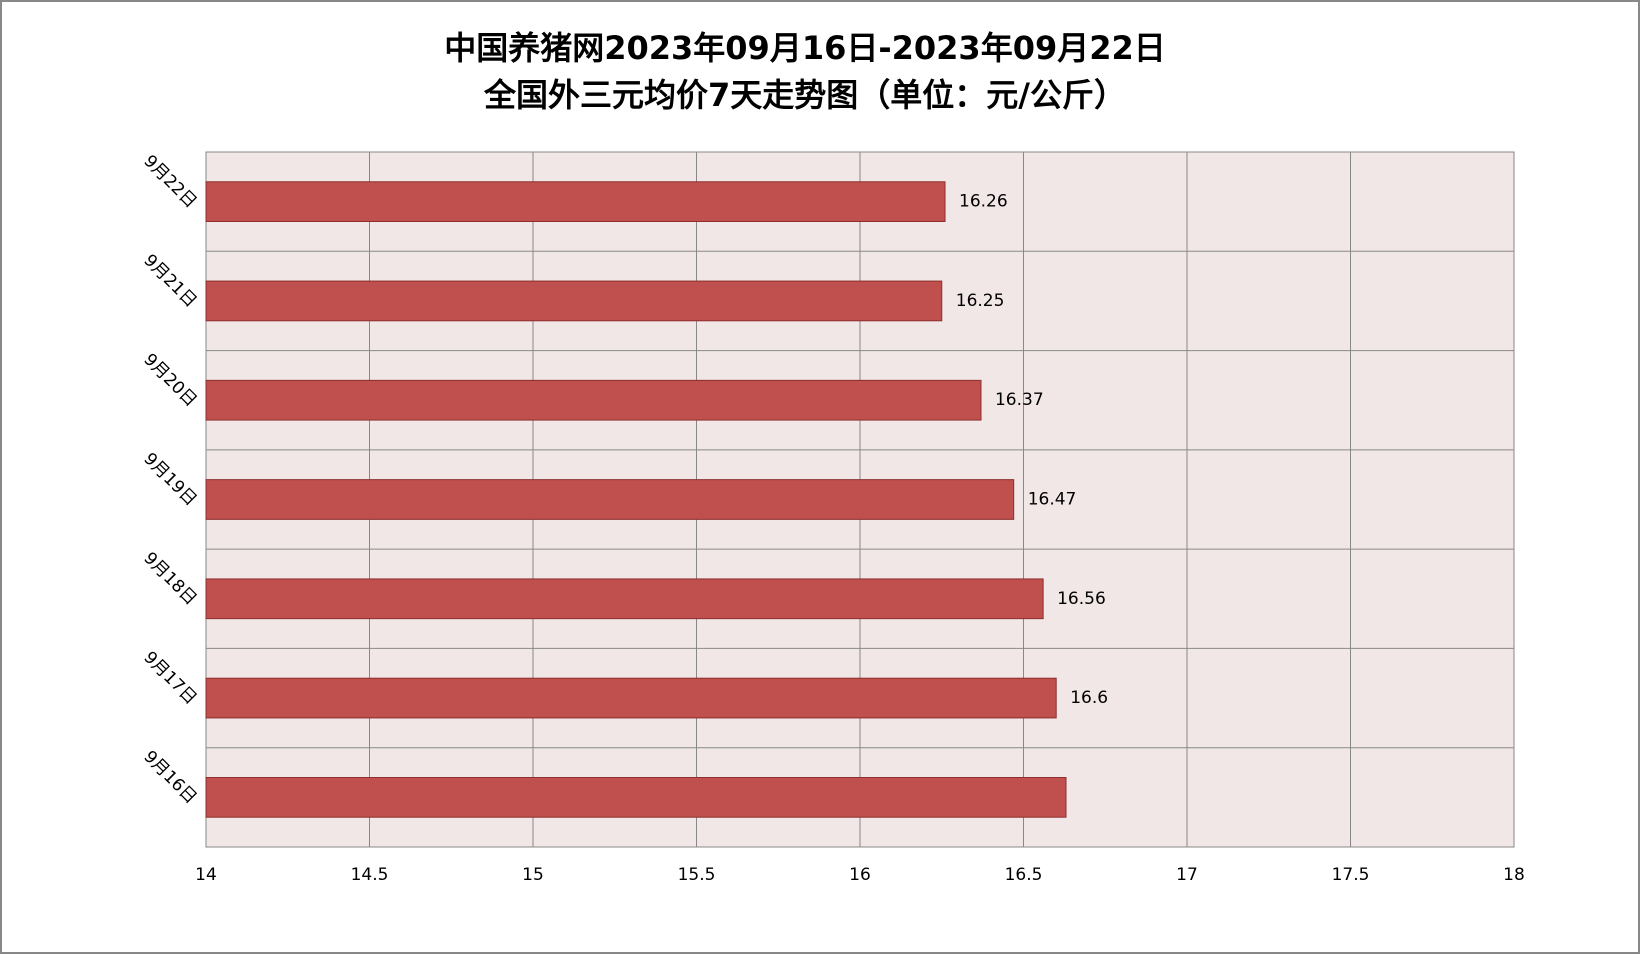 The width and height of the screenshot is (1640, 958). What do you see at coordinates (697, 875) in the screenshot?
I see `x-tick-label: 15.5` at bounding box center [697, 875].